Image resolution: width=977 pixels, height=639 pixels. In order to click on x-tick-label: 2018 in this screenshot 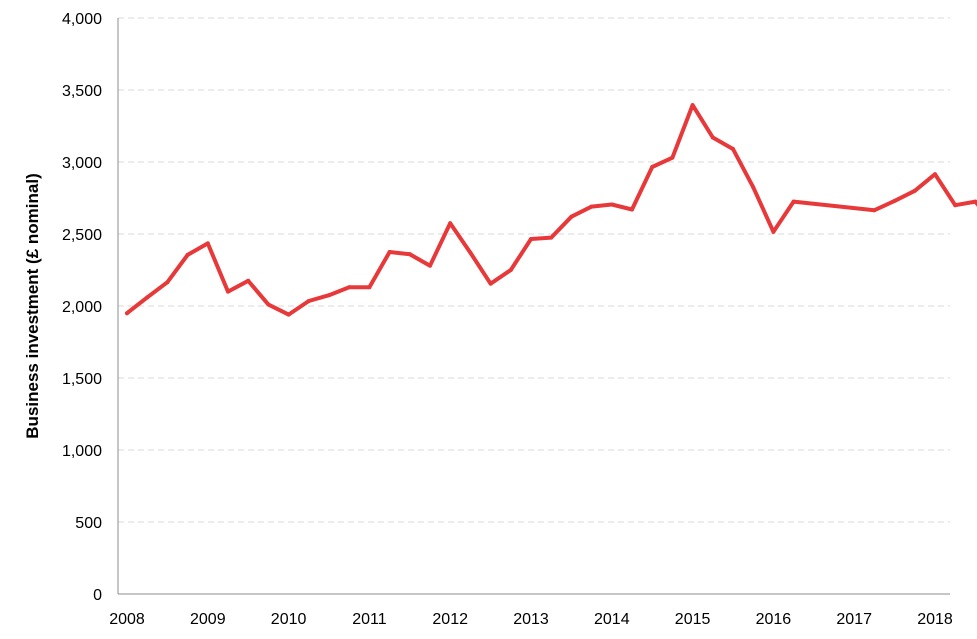, I will do `click(935, 619)`.